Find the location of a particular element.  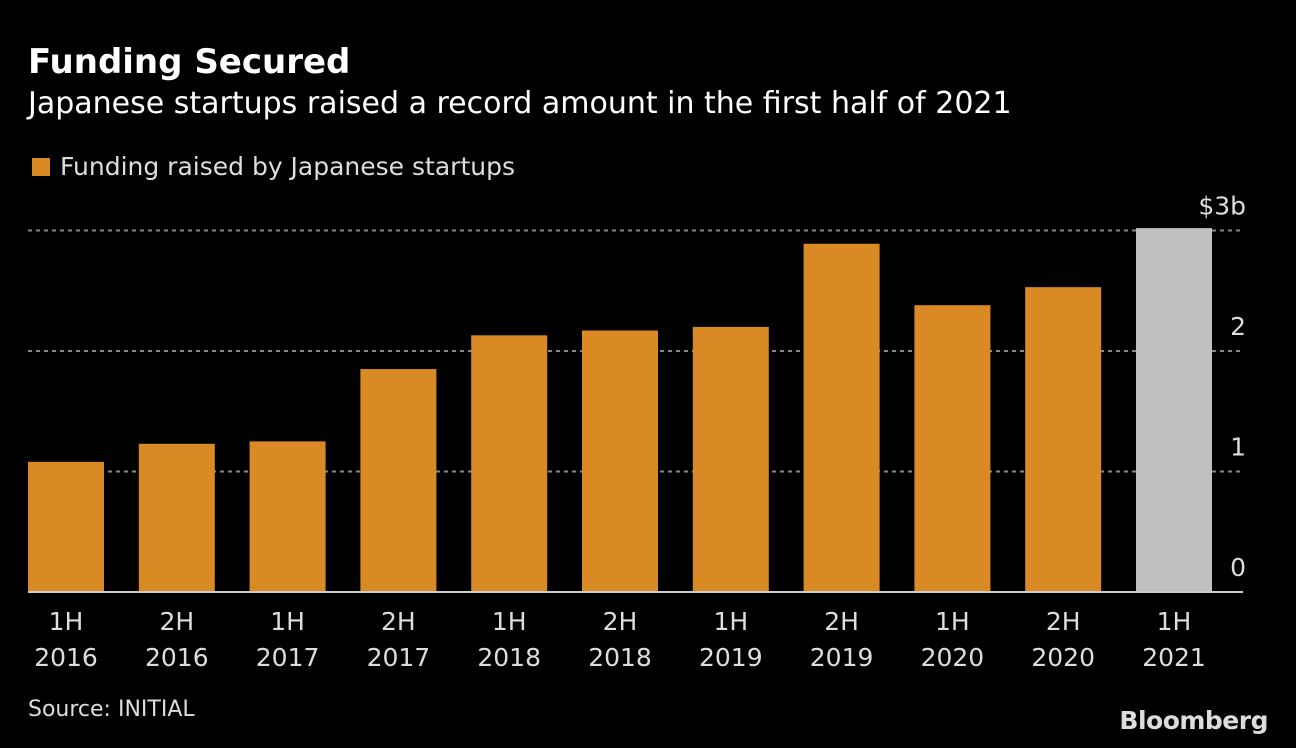

x-tick-label: 2021 is located at coordinates (1174, 657).